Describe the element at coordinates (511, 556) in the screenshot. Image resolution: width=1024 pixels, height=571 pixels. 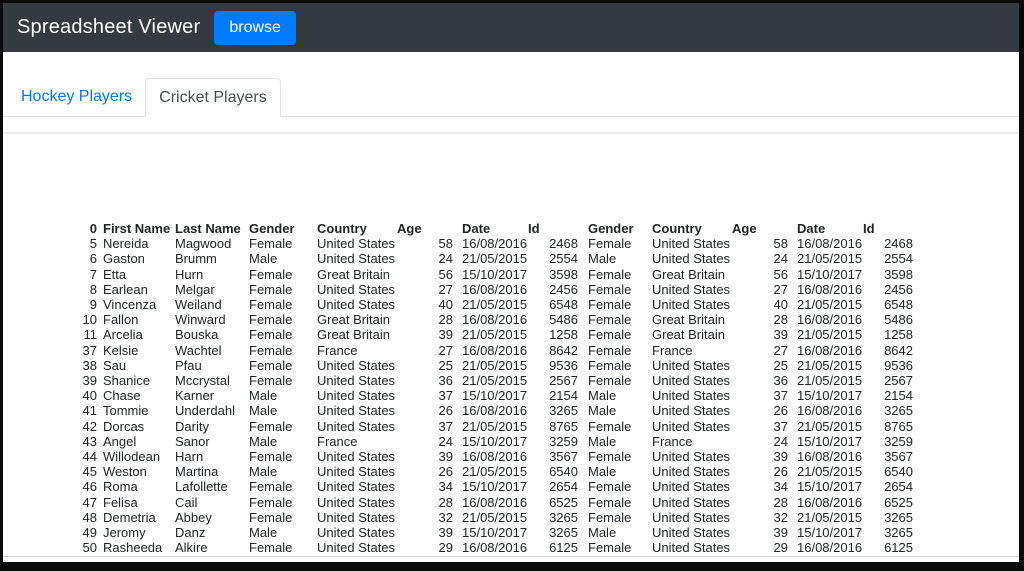
I see `bottom-divider` at that location.